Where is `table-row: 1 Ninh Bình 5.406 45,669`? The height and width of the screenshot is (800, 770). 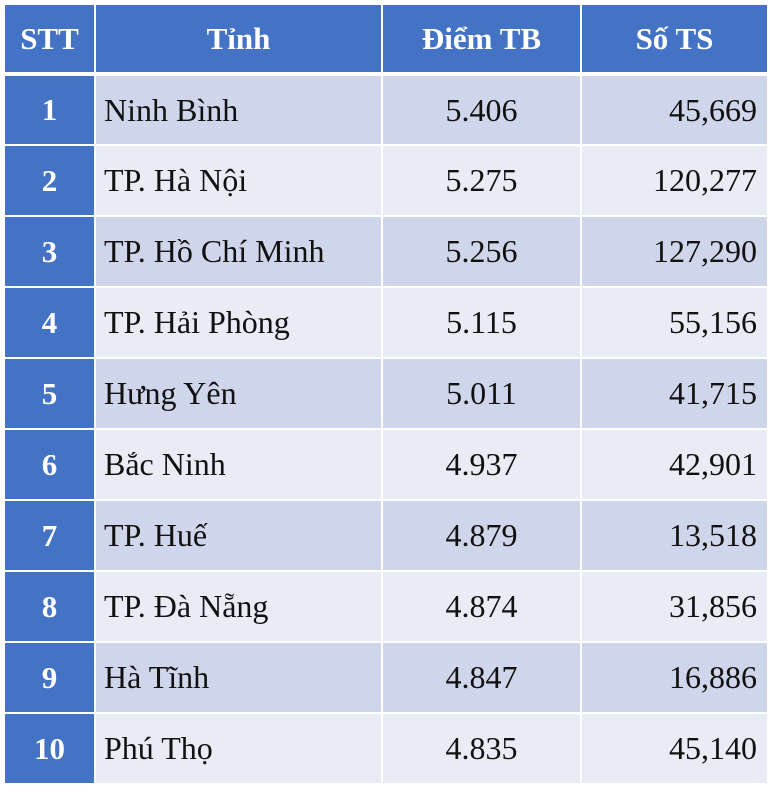 table-row: 1 Ninh Bình 5.406 45,669 is located at coordinates (386, 109).